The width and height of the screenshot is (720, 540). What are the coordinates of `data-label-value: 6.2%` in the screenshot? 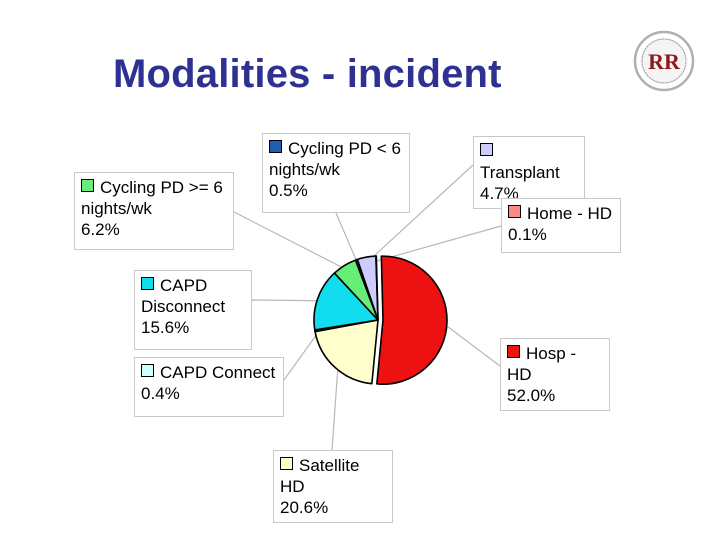 It's located at (100, 229).